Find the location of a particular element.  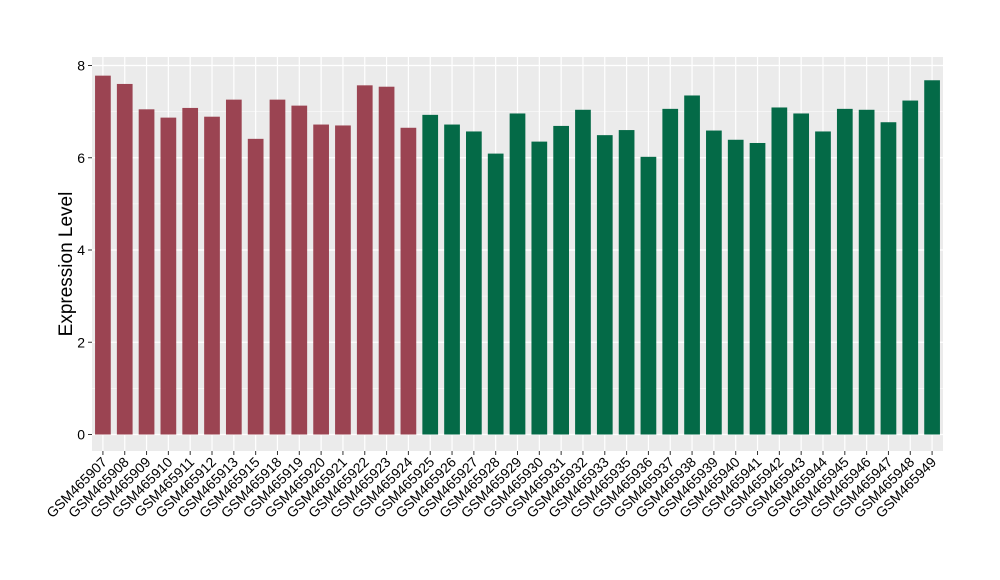

bar-gsm465920 is located at coordinates (321, 279).